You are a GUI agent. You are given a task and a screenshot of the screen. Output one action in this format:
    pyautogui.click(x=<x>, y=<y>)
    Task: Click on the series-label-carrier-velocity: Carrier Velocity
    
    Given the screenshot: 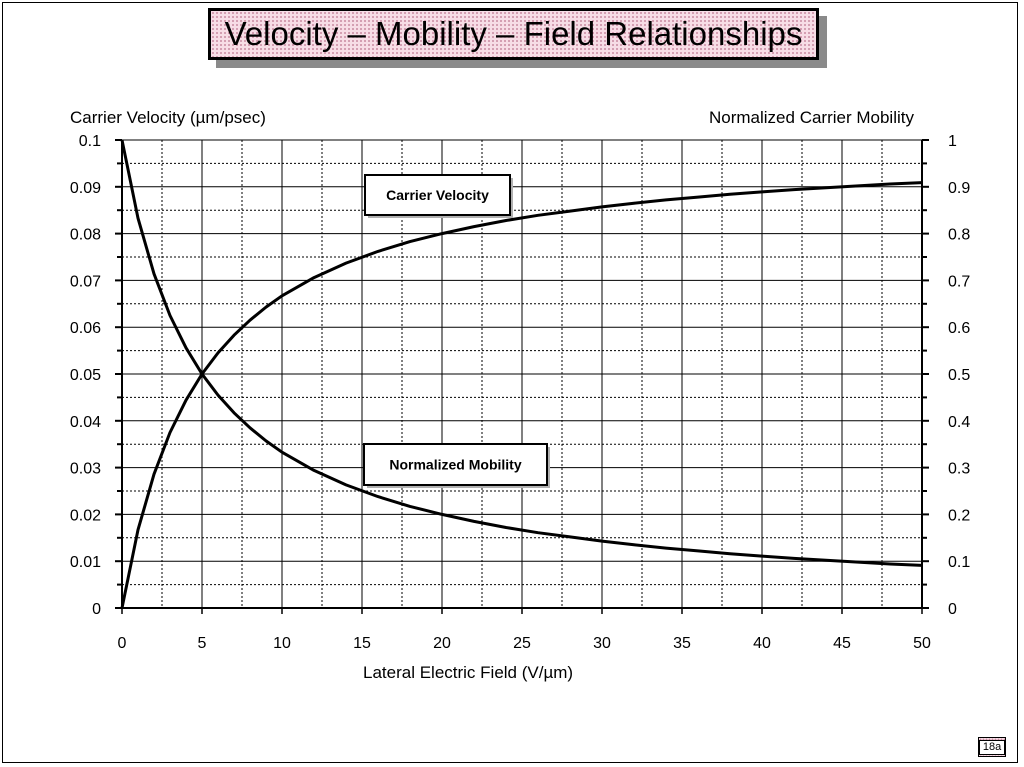 What is the action you would take?
    pyautogui.click(x=437, y=195)
    